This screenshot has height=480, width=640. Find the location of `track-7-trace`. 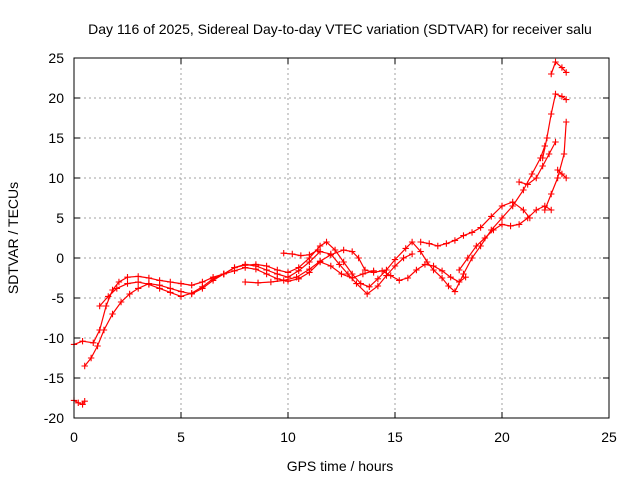

track-7-trace is located at coordinates (505, 238).